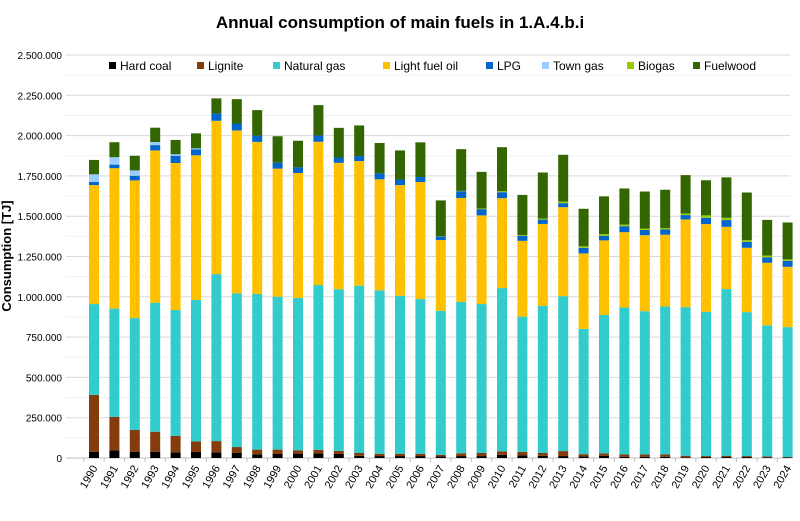 The width and height of the screenshot is (800, 521). What do you see at coordinates (706, 319) in the screenshot?
I see `bar-stack-2020` at bounding box center [706, 319].